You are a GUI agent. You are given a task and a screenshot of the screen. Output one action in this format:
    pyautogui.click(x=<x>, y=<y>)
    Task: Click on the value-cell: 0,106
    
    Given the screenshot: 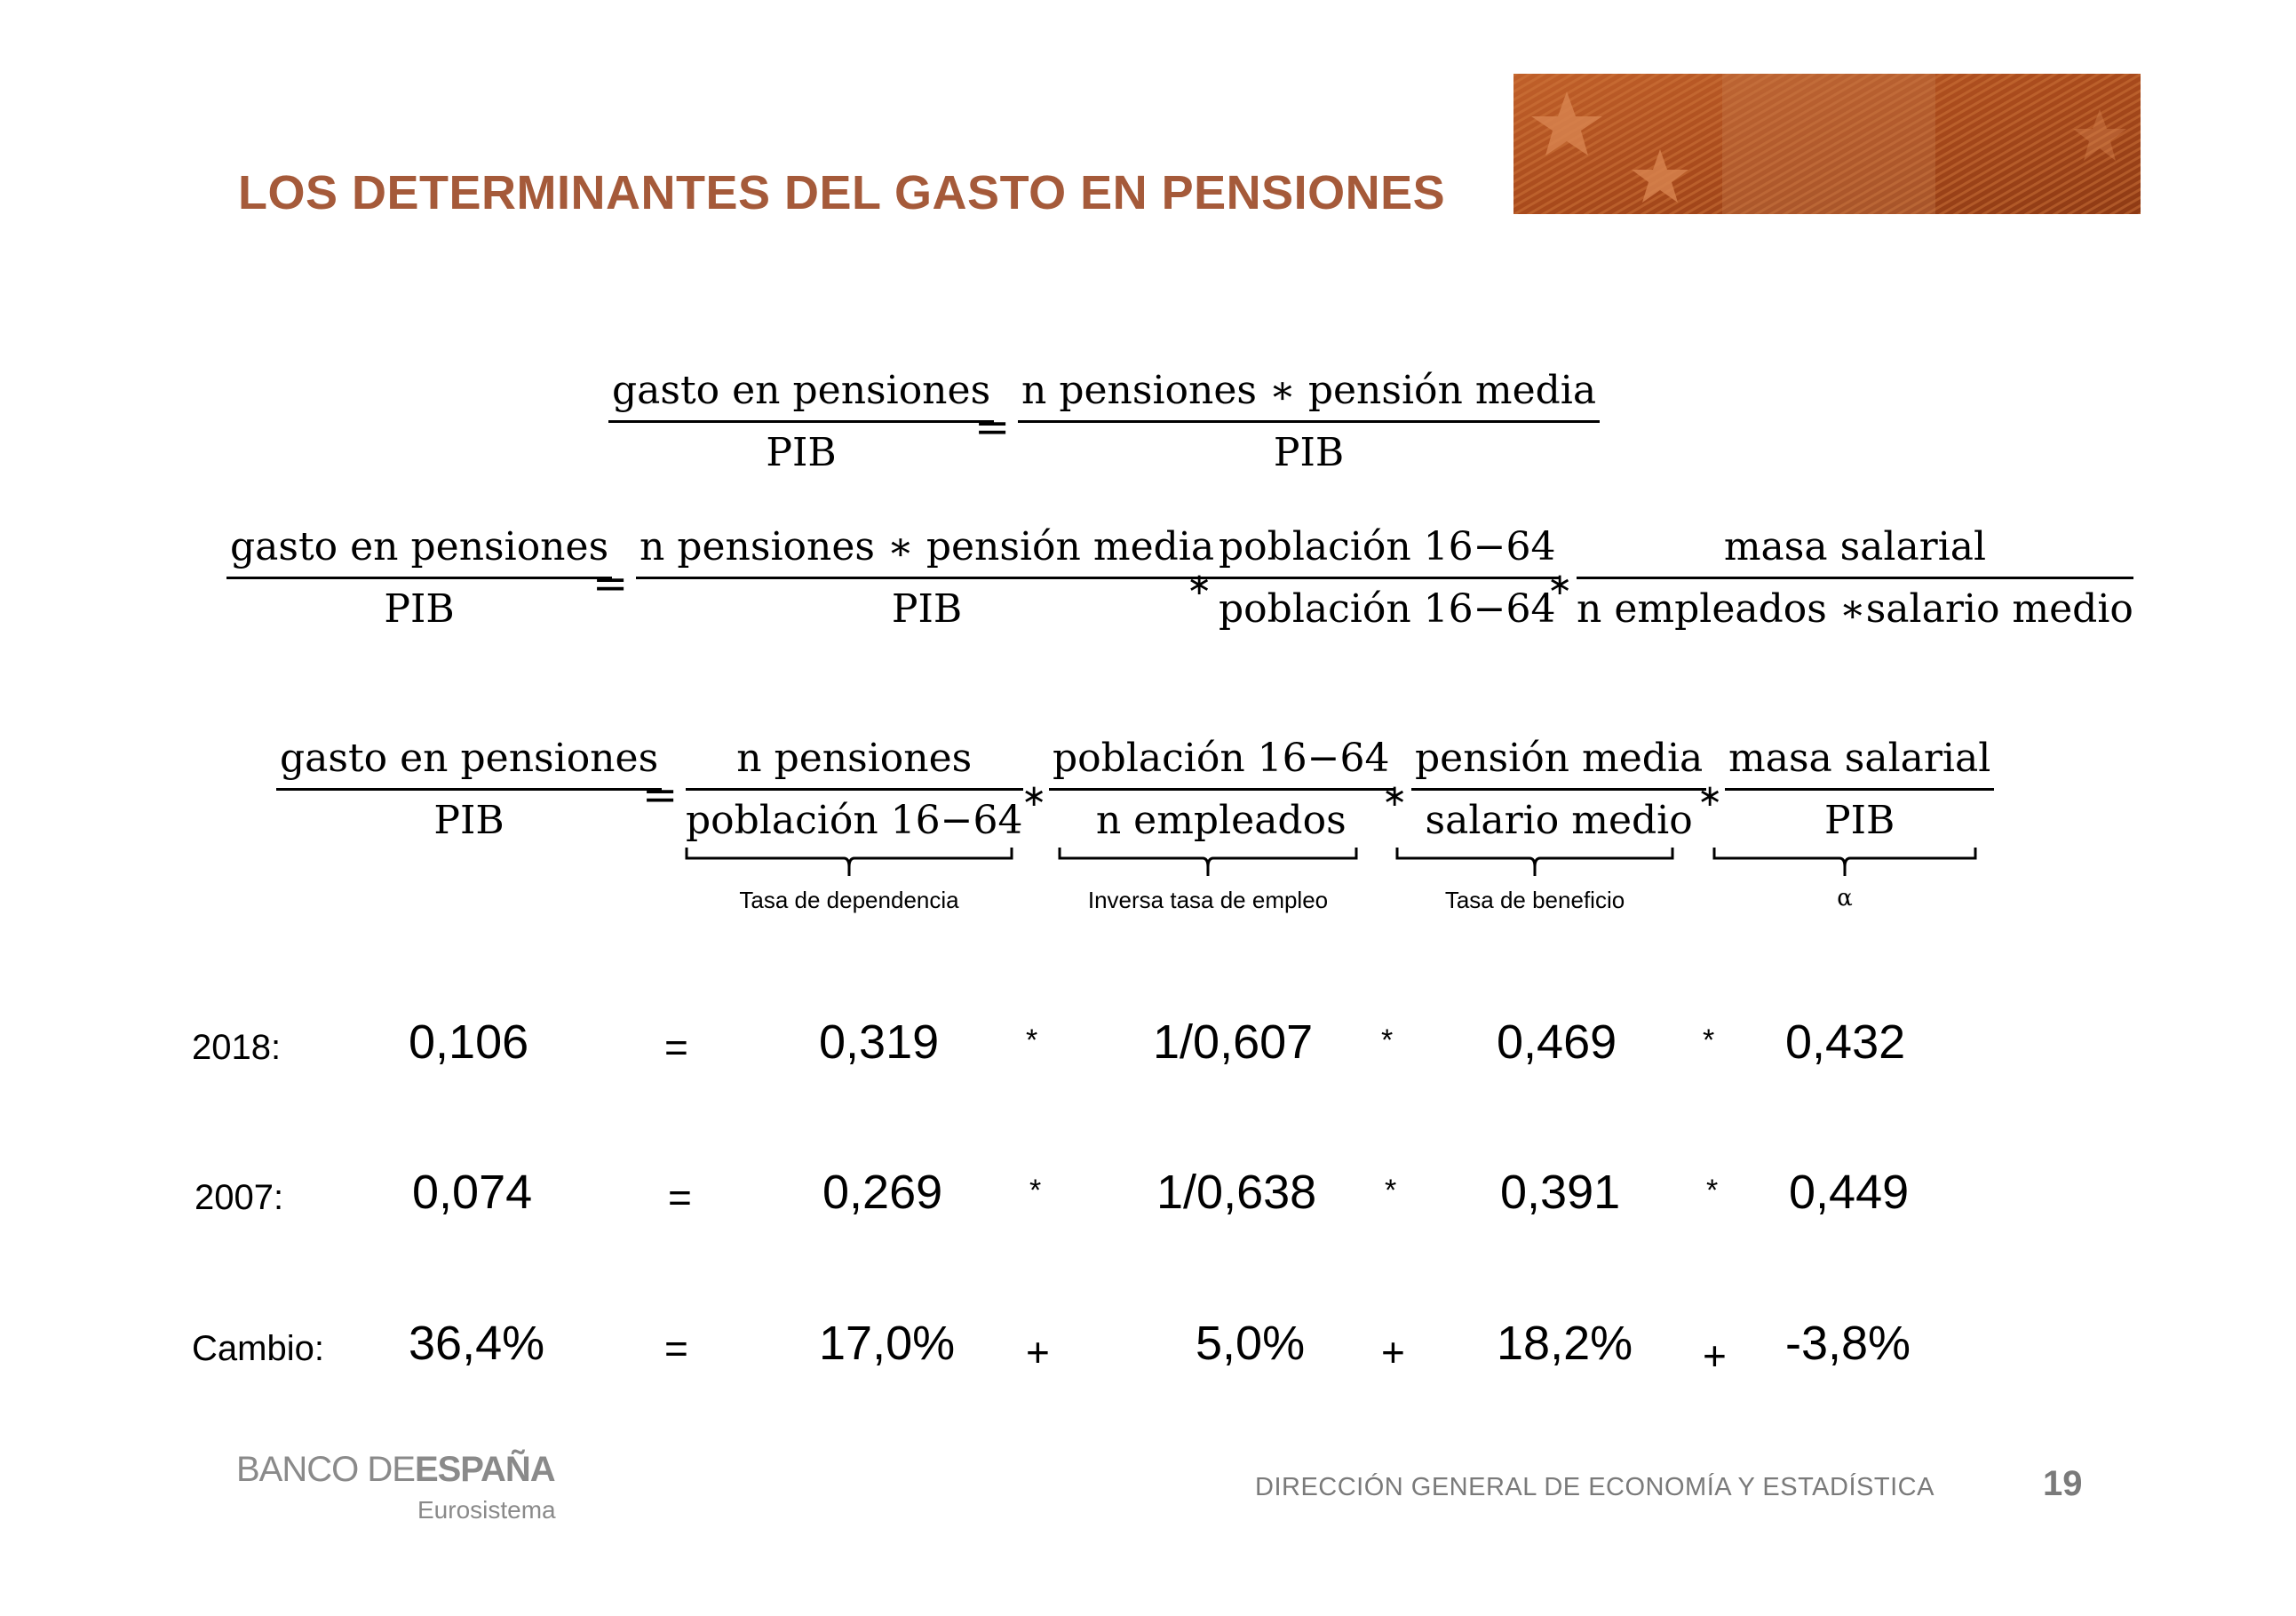 What is the action you would take?
    pyautogui.click(x=469, y=1042)
    